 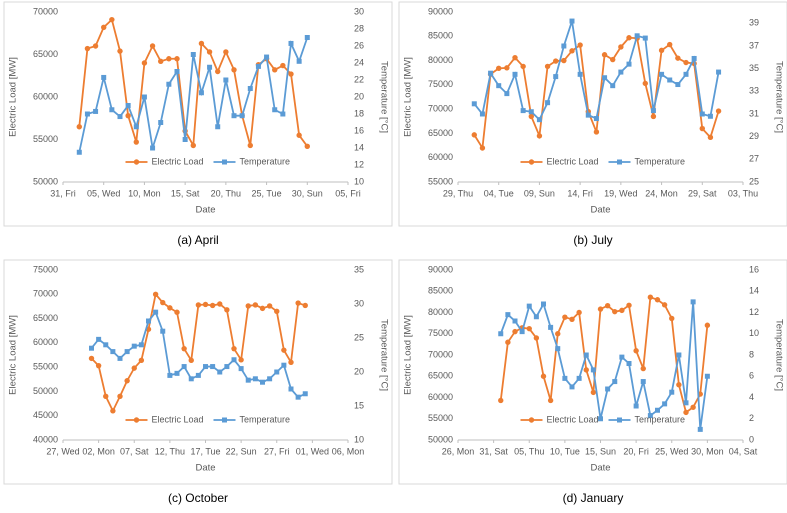 I want to click on x-tick-label: 19, Wed, so click(x=620, y=193).